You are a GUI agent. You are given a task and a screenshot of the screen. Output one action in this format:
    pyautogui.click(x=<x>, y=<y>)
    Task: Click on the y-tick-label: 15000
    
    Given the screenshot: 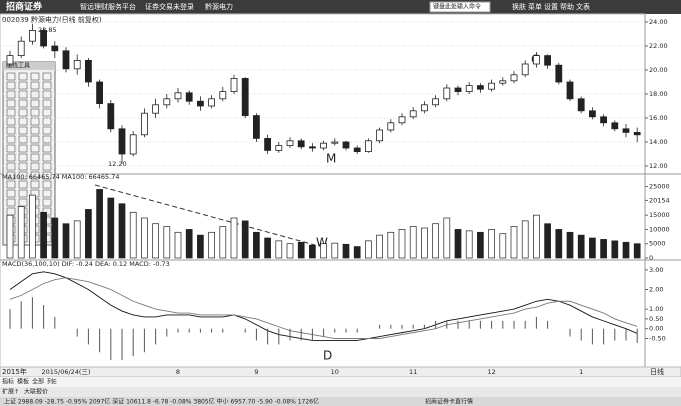 What is the action you would take?
    pyautogui.click(x=659, y=215)
    